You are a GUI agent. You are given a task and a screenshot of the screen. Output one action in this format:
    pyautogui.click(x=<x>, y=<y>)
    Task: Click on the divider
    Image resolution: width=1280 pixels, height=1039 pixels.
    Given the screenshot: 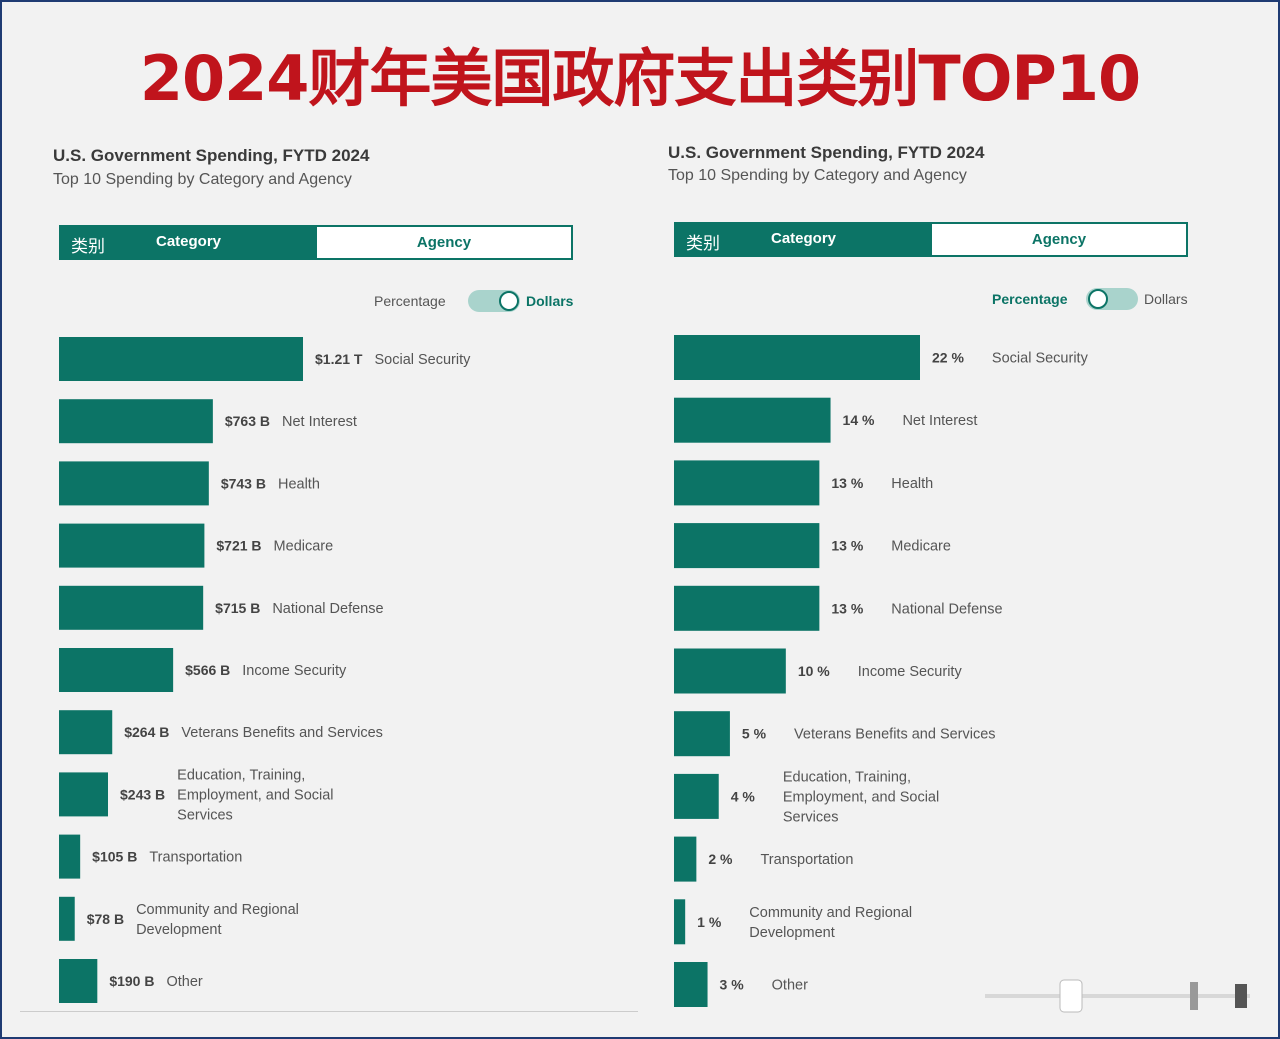 What is the action you would take?
    pyautogui.click(x=329, y=1011)
    